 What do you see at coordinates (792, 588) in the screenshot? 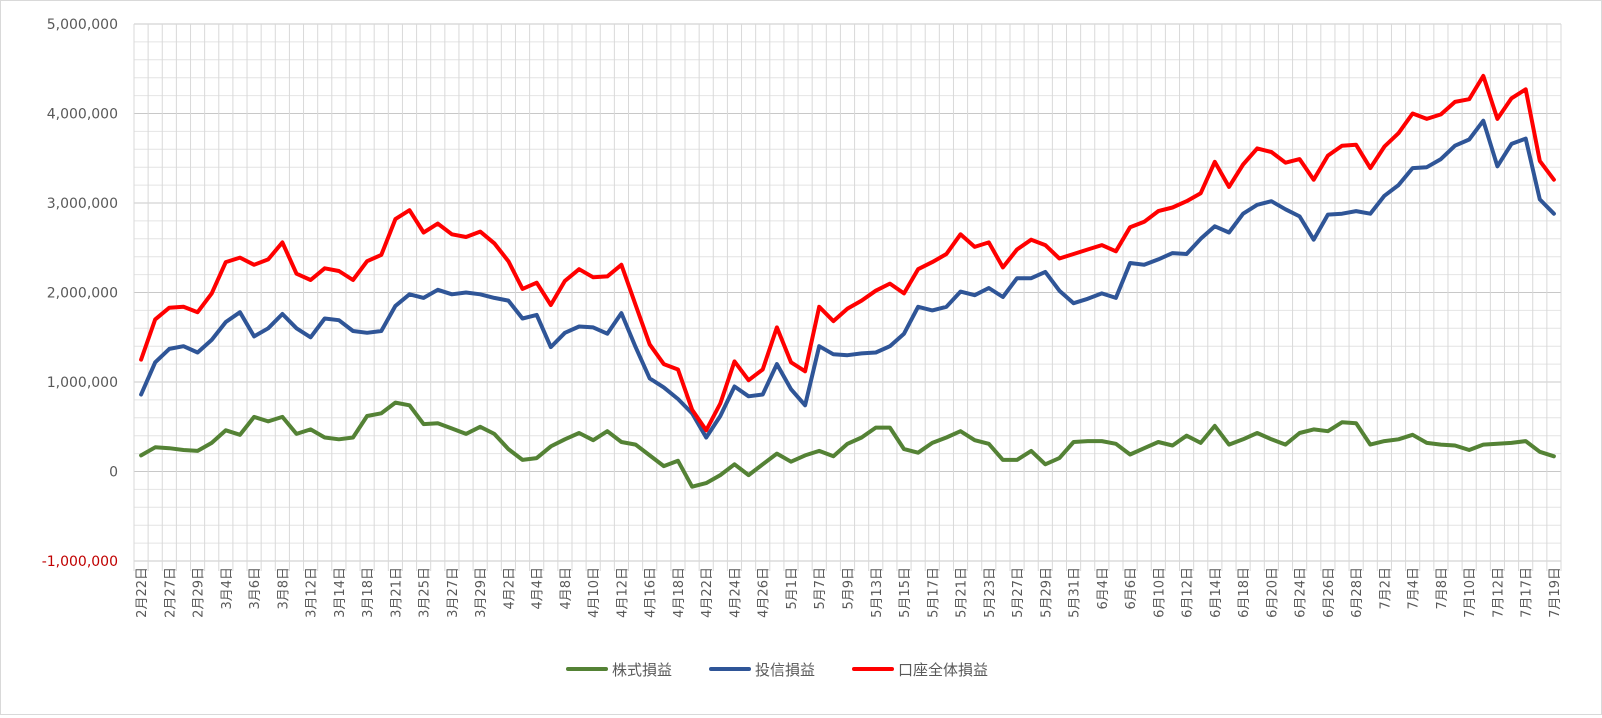
I see `x-tick-label: 5月1日` at bounding box center [792, 588].